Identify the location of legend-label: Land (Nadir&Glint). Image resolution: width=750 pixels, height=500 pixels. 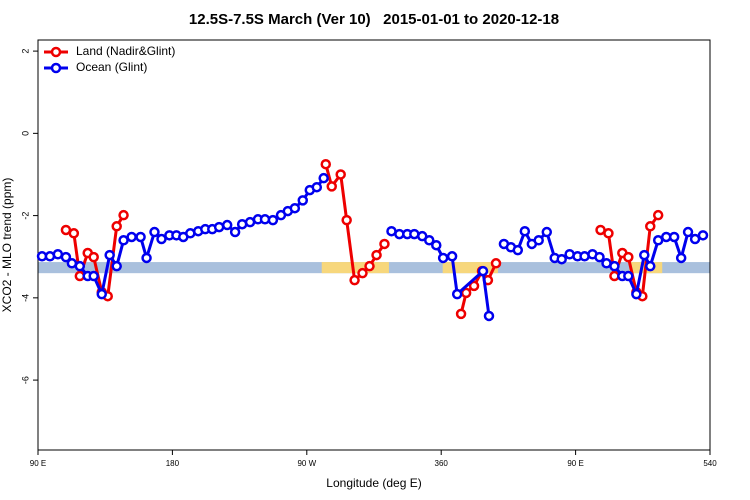
(125, 51).